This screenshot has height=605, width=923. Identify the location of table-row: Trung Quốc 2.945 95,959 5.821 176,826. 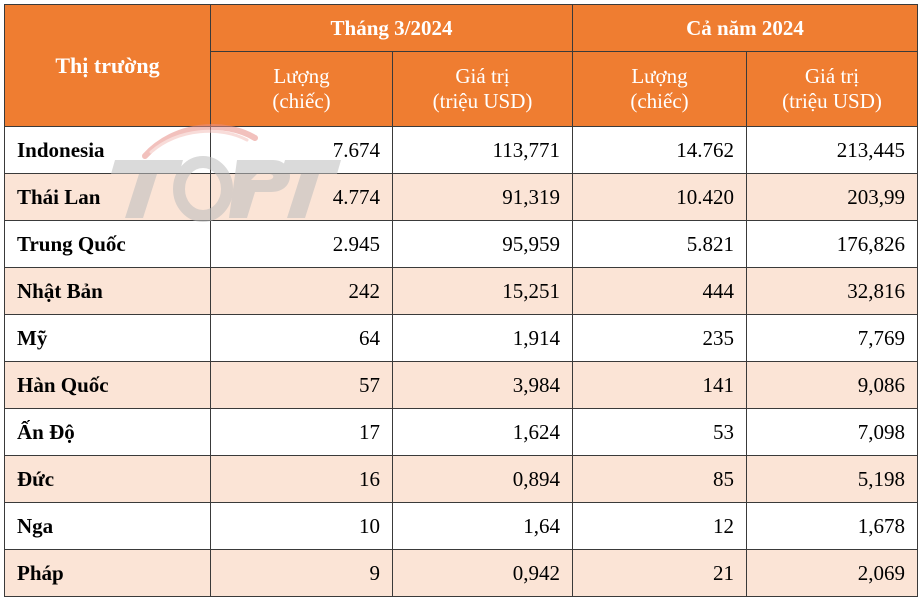
(461, 244).